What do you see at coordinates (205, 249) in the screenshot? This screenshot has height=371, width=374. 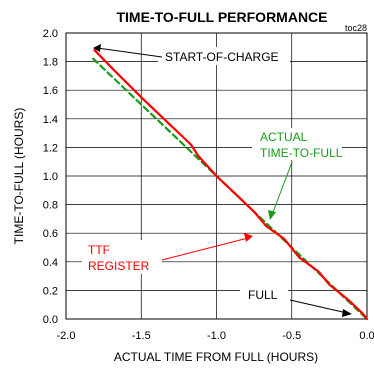 I see `annotation-ttf-arrow` at bounding box center [205, 249].